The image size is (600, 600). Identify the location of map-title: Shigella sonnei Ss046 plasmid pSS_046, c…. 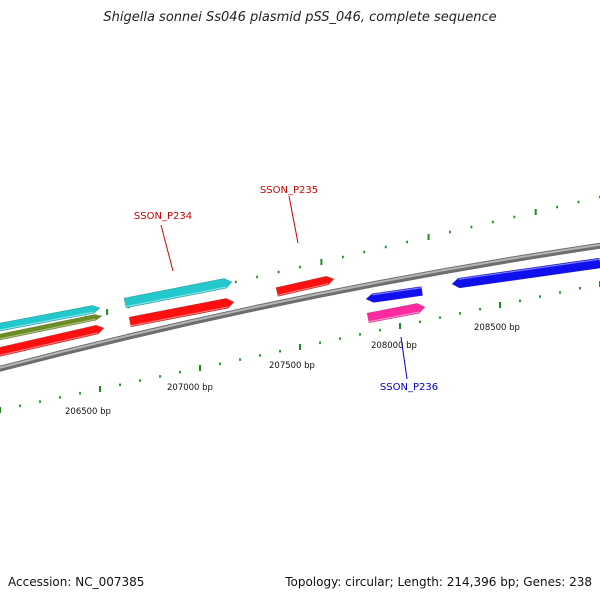
(300, 17).